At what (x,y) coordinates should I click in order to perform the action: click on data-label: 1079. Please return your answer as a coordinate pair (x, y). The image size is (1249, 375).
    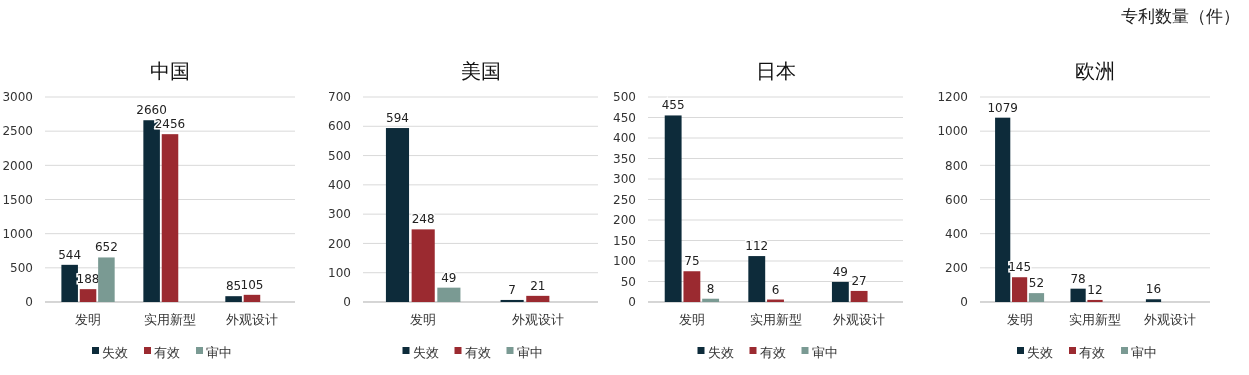
    Looking at the image, I should click on (1002, 107).